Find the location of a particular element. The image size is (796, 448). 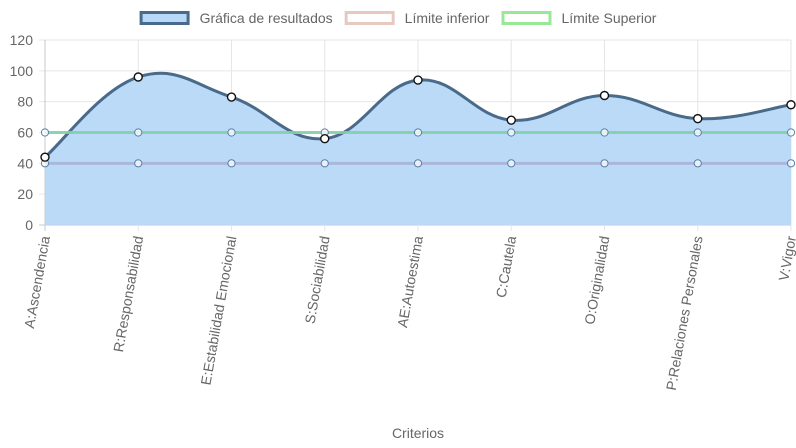

y-tick-label: 40 is located at coordinates (25, 163).